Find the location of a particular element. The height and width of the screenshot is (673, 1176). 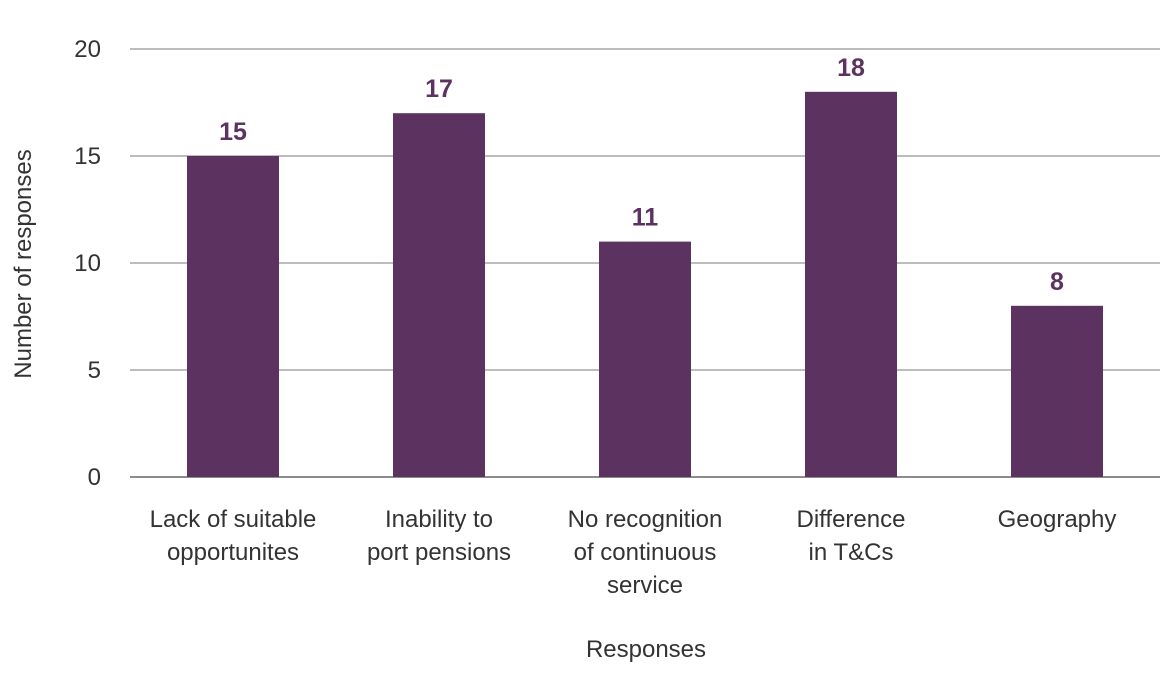

x-axis-title: Responses is located at coordinates (646, 649).